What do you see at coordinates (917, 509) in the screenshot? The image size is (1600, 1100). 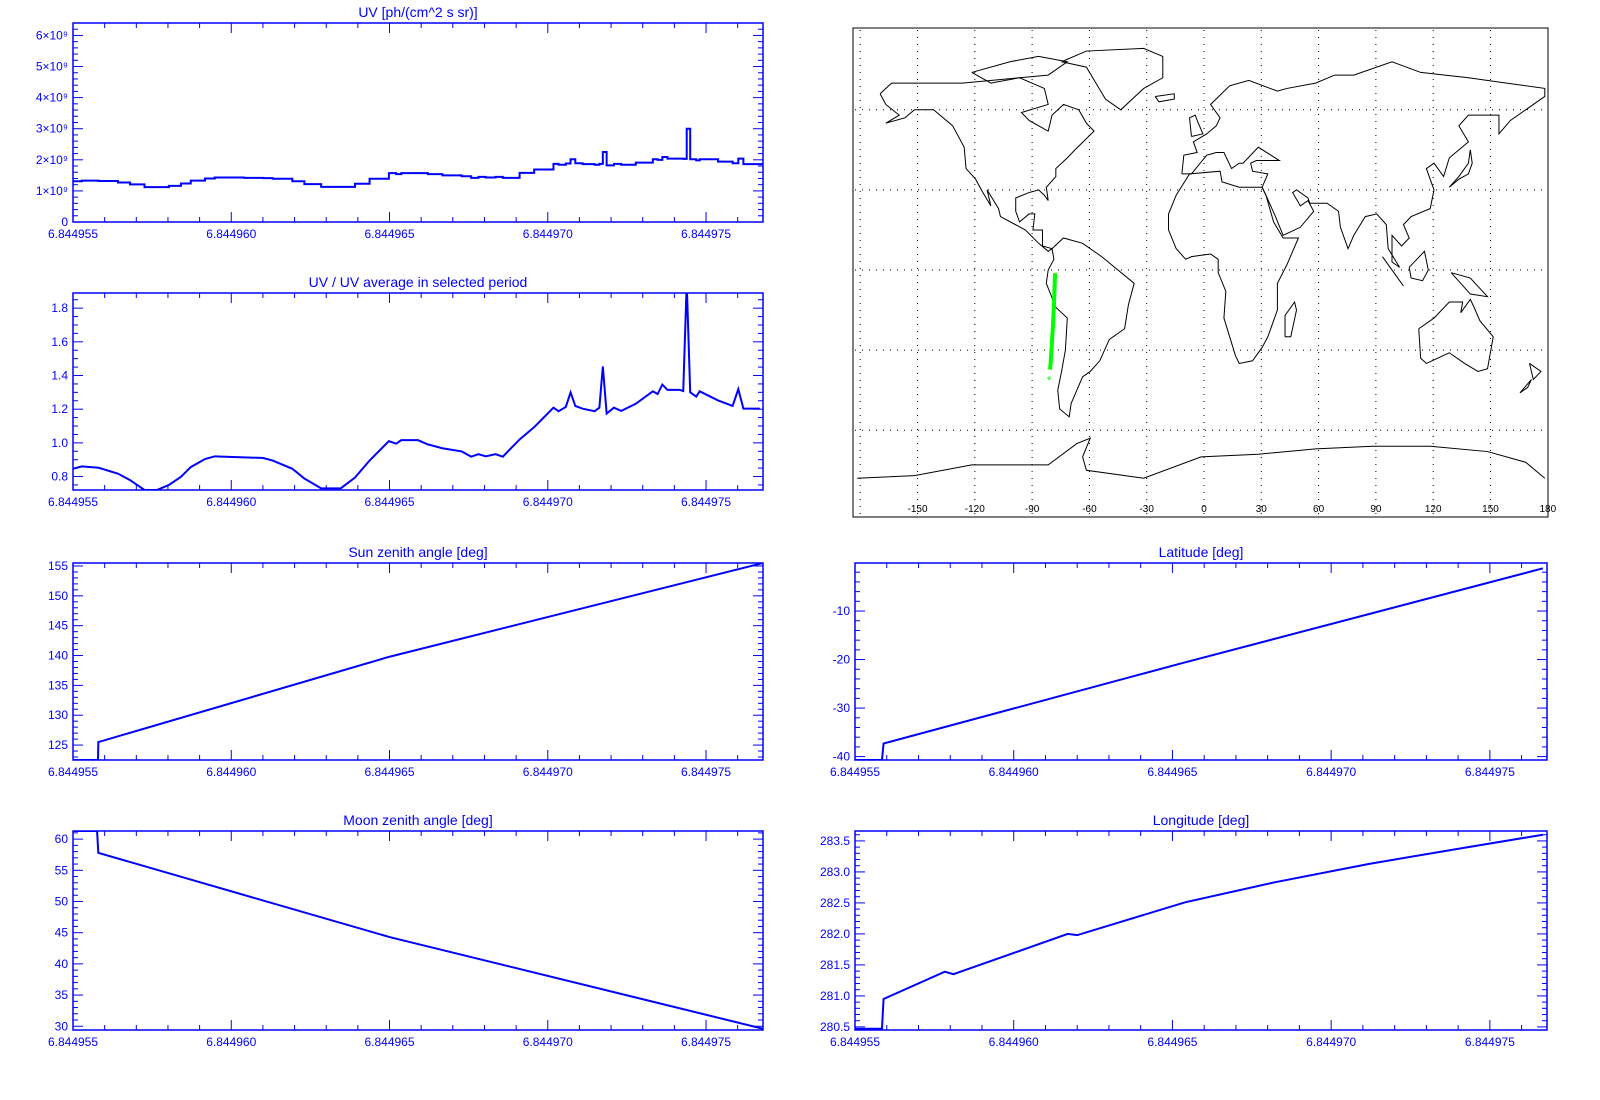 I see `lon-tick-label: -150` at bounding box center [917, 509].